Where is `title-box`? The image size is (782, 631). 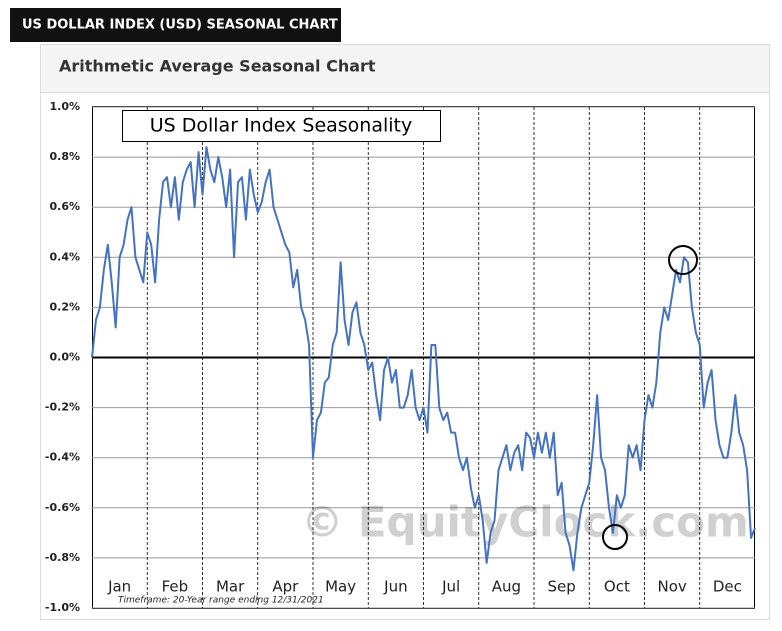 title-box is located at coordinates (281, 126).